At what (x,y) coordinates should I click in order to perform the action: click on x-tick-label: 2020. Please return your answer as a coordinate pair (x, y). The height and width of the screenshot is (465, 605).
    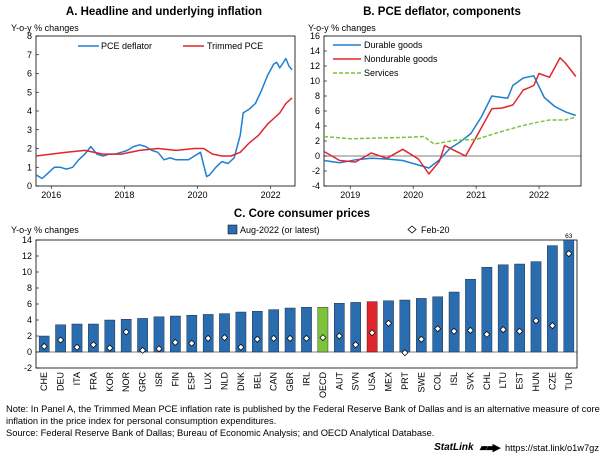
    Looking at the image, I should click on (197, 195).